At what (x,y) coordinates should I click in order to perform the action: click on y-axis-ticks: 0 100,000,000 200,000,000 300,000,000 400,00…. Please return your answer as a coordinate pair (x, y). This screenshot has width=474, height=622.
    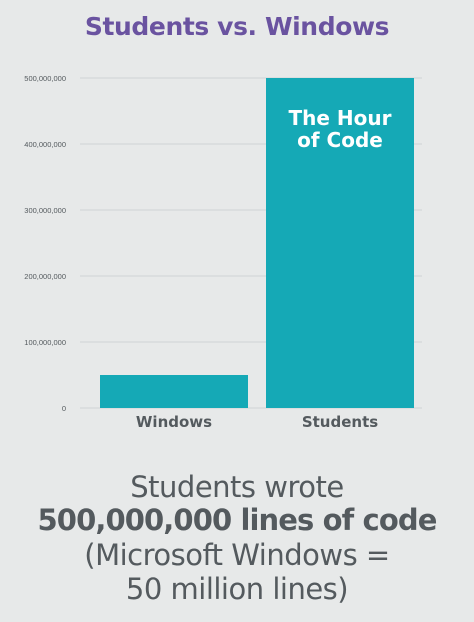
    Looking at the image, I should click on (45, 243).